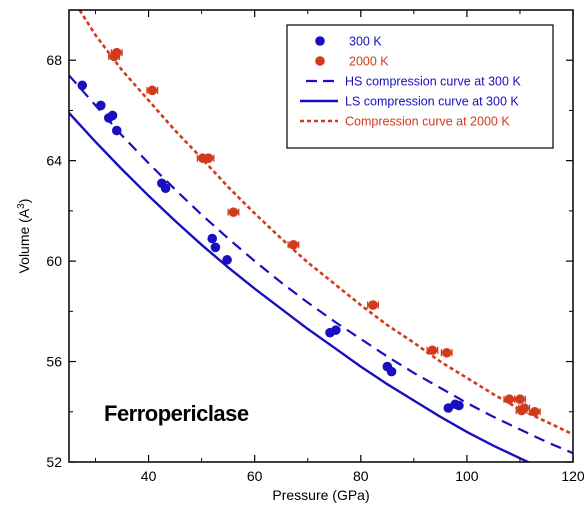 The image size is (587, 508). Describe the element at coordinates (54, 60) in the screenshot. I see `y-tick-label: 68` at that location.